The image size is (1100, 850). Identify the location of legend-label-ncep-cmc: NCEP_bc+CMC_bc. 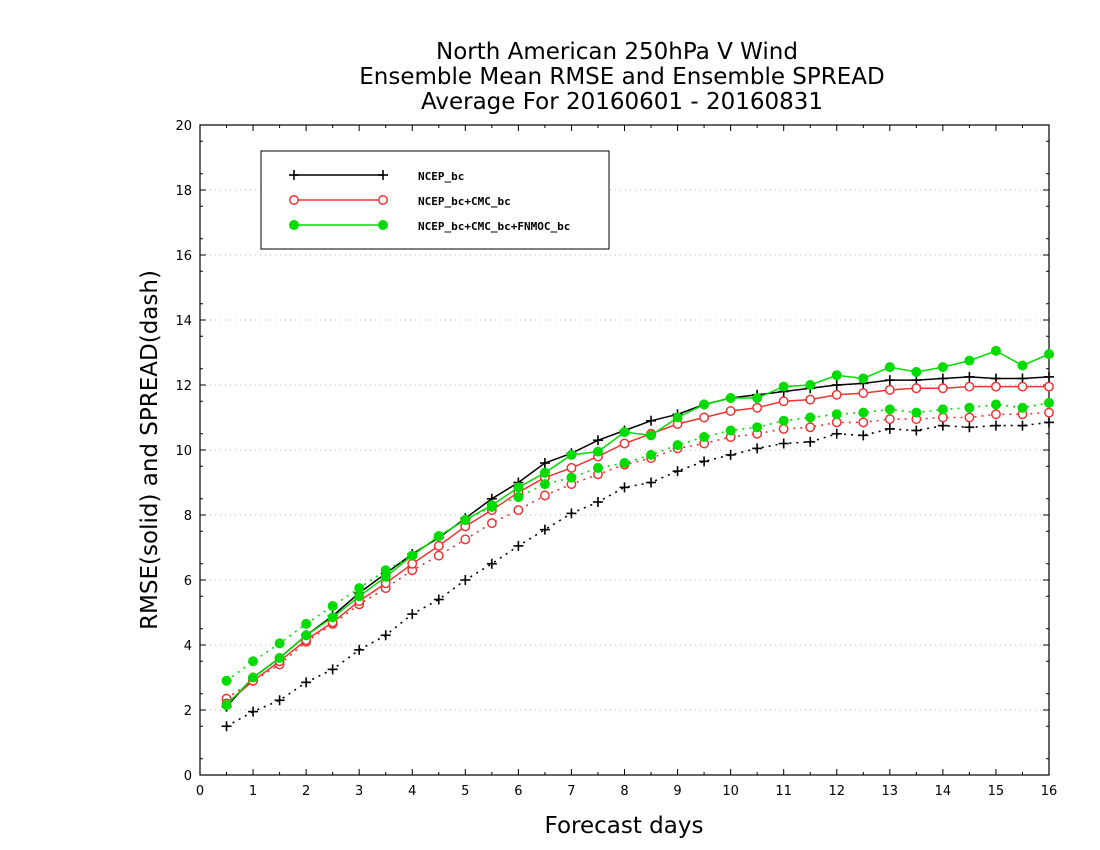
(464, 201).